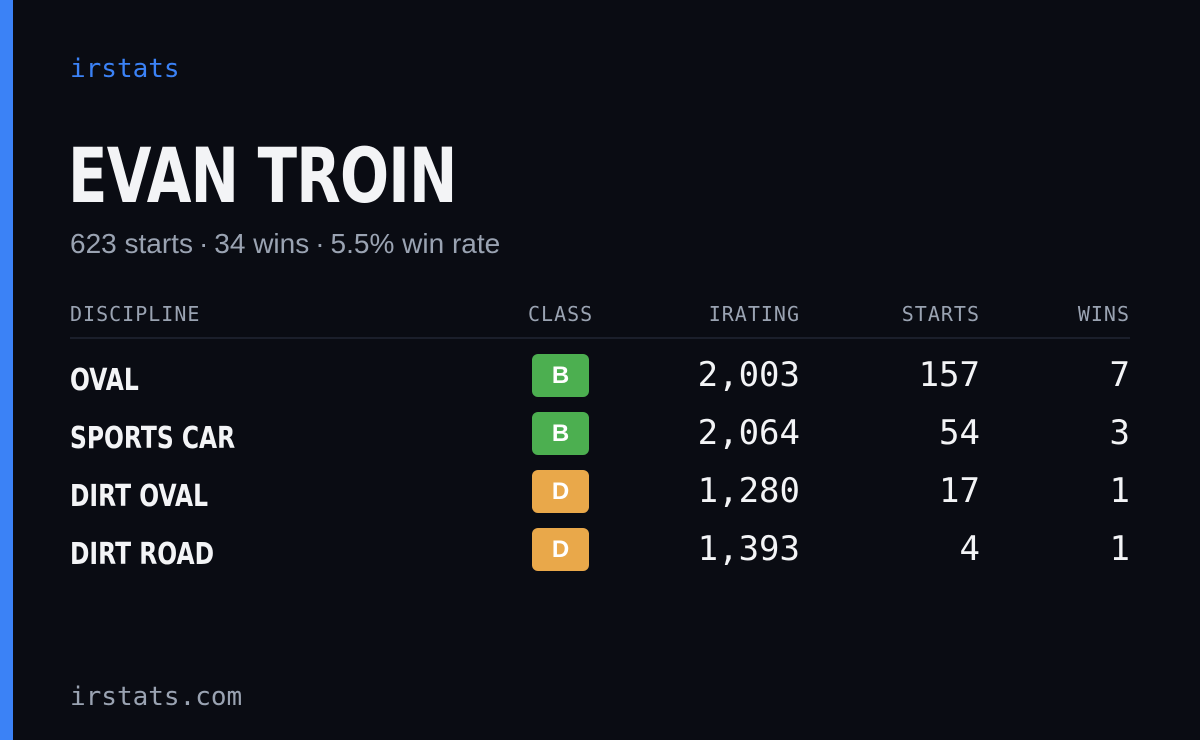  What do you see at coordinates (142, 554) in the screenshot?
I see `discipline-name: DIRT ROAD` at bounding box center [142, 554].